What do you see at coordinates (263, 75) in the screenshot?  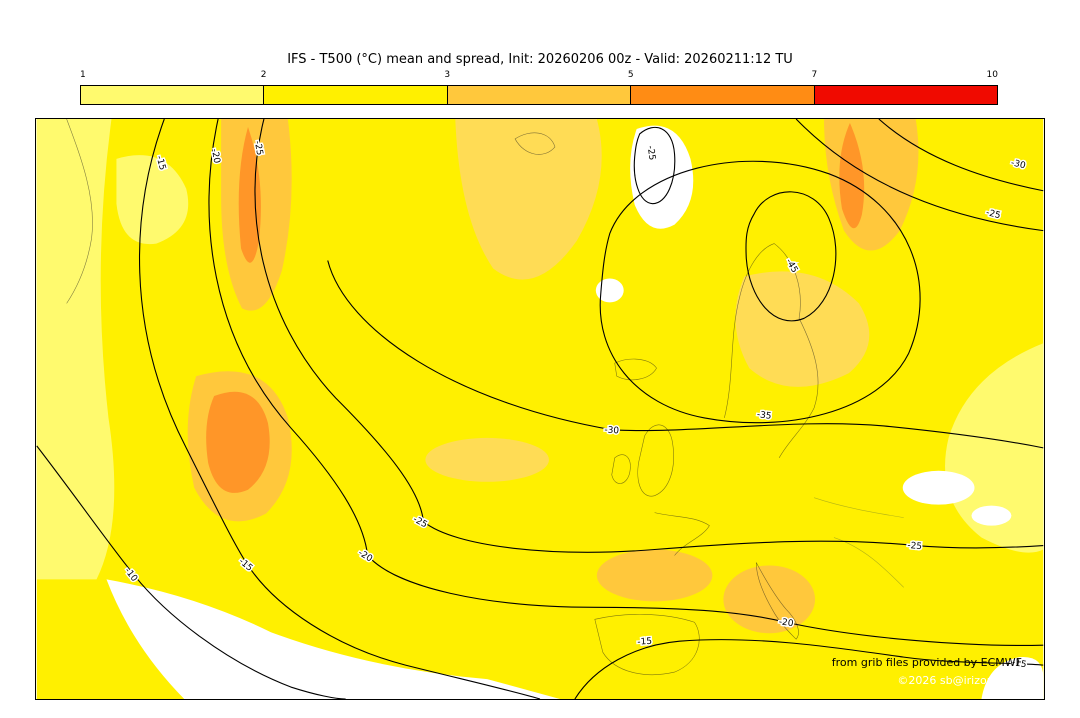 I see `colorbar-tick: 2` at bounding box center [263, 75].